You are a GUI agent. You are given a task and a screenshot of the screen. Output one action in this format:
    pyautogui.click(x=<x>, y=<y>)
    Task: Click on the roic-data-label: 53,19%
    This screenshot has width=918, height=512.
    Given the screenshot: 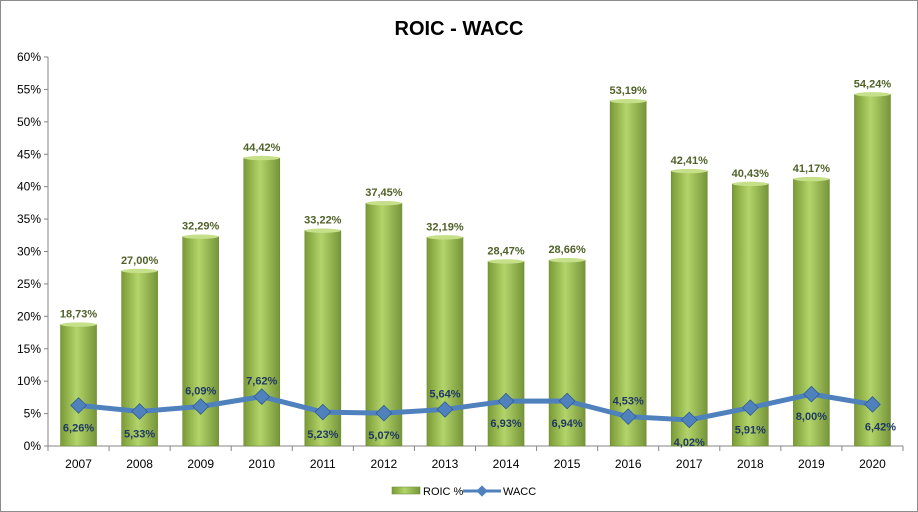 What is the action you would take?
    pyautogui.click(x=629, y=91)
    